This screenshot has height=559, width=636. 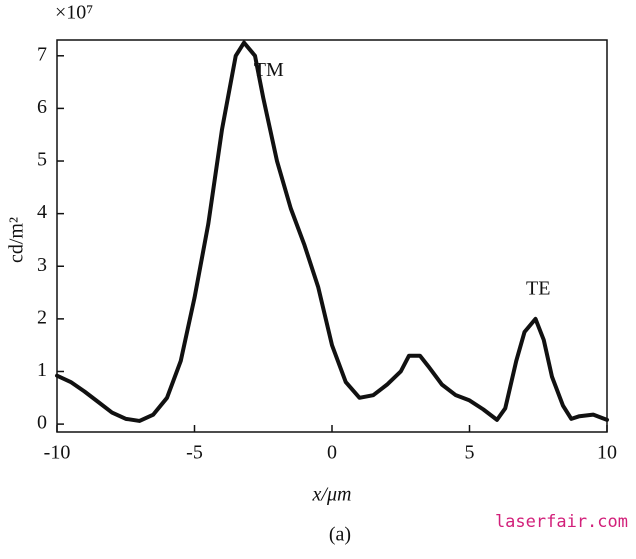 What do you see at coordinates (561, 522) in the screenshot?
I see `watermark: laserfair.com` at bounding box center [561, 522].